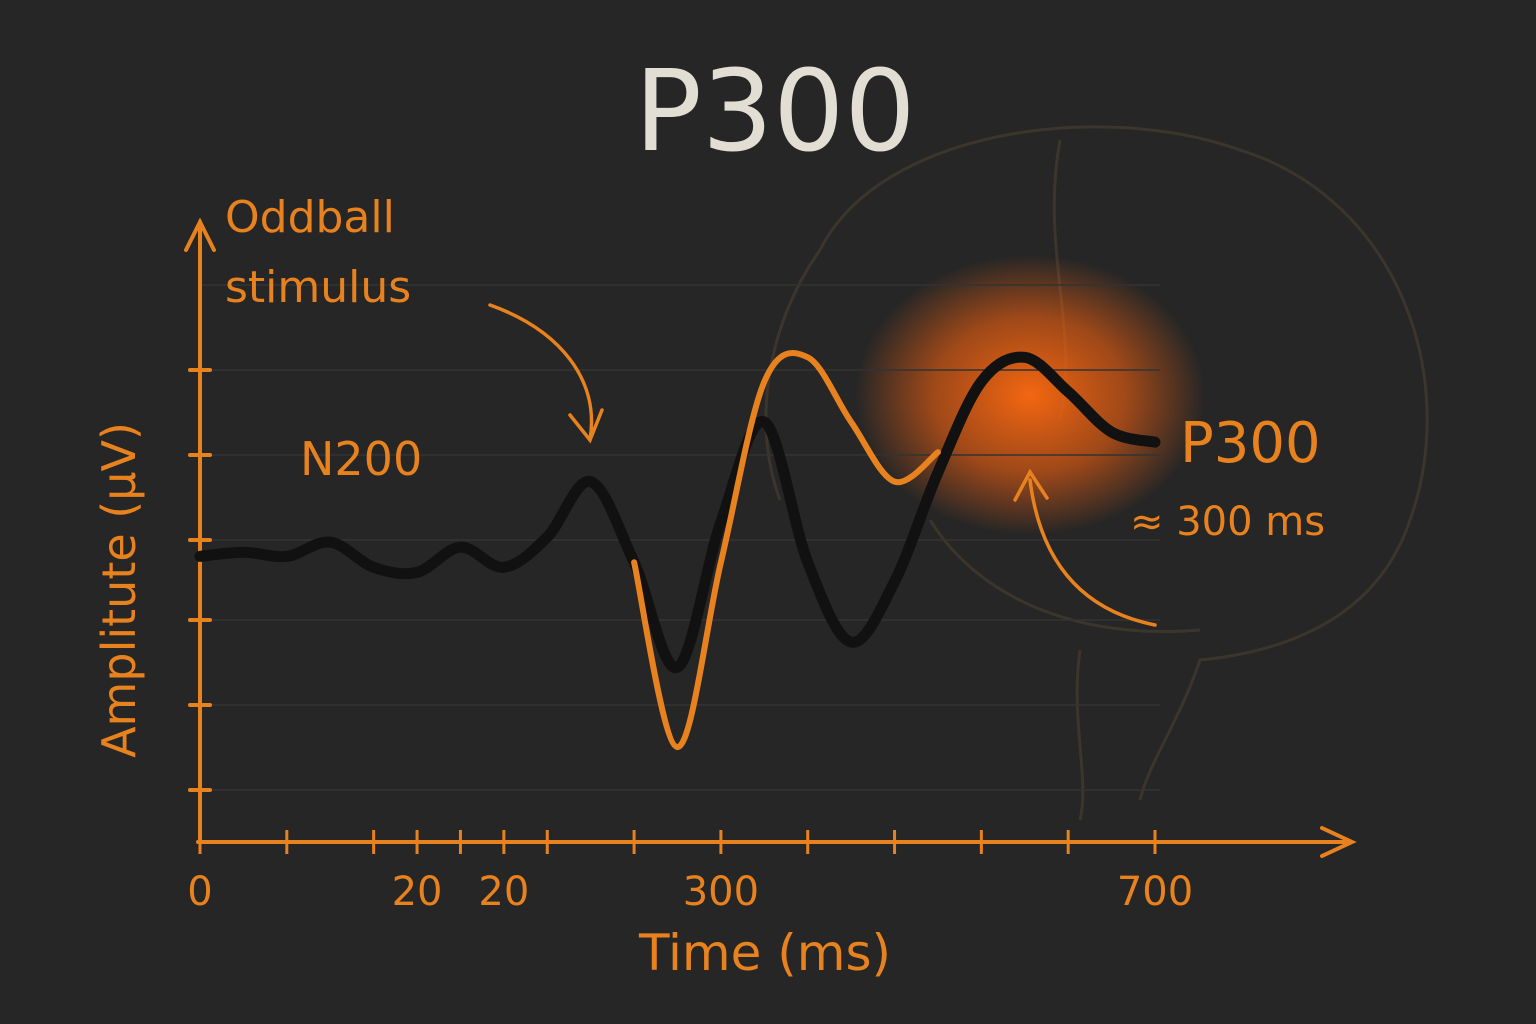 This screenshot has width=1536, height=1024. Describe the element at coordinates (774, 112) in the screenshot. I see `chart-title: P300` at that location.